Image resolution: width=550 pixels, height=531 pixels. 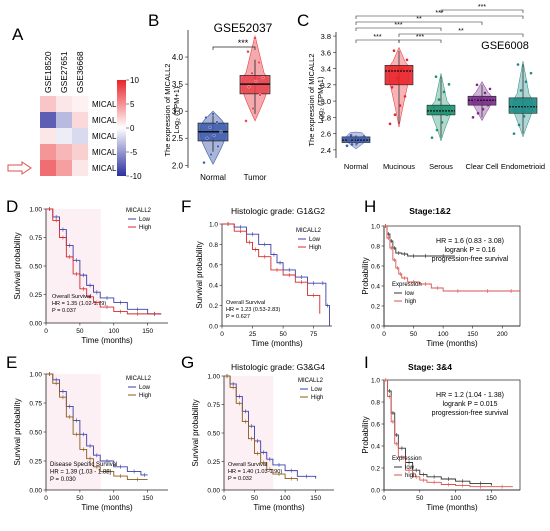 What do you see at coordinates (523, 166) in the screenshot?
I see `c-xtick-label: Endometrioid` at bounding box center [523, 166].